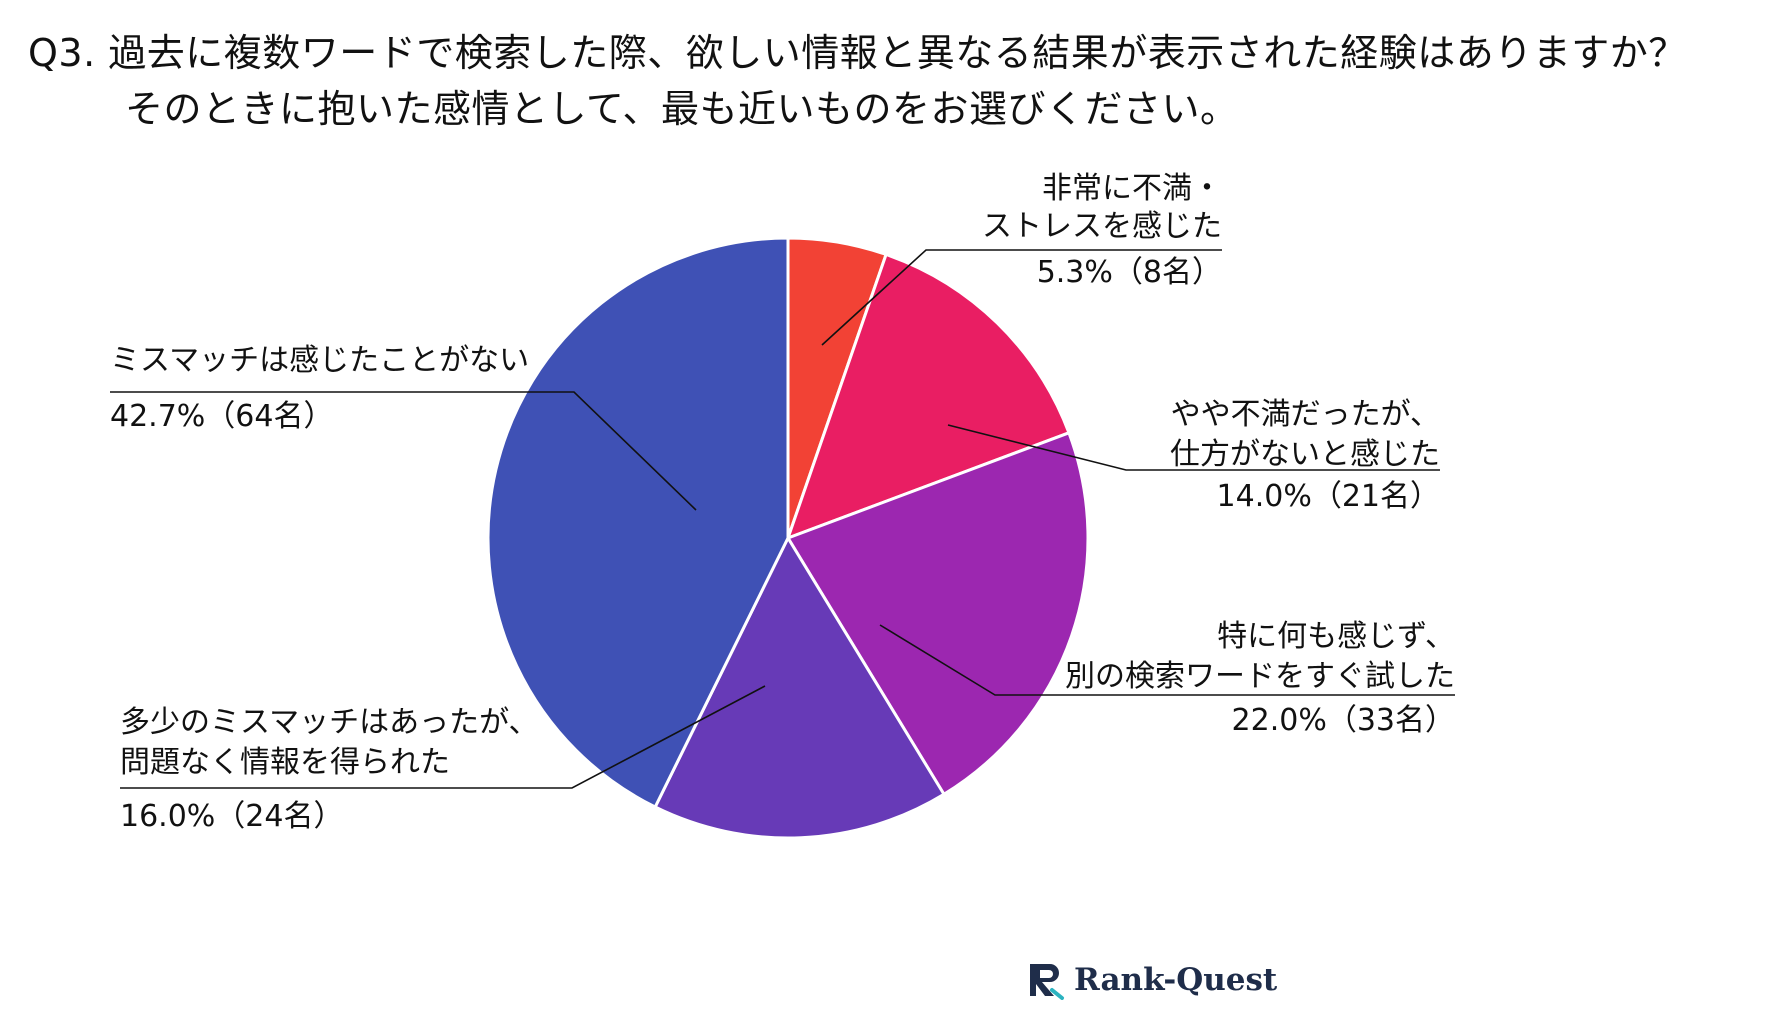 The image size is (1779, 1021). I want to click on chart-title-line-2: そのときに抱いた感情として、最も近いものをお選びください。, so click(682, 109).